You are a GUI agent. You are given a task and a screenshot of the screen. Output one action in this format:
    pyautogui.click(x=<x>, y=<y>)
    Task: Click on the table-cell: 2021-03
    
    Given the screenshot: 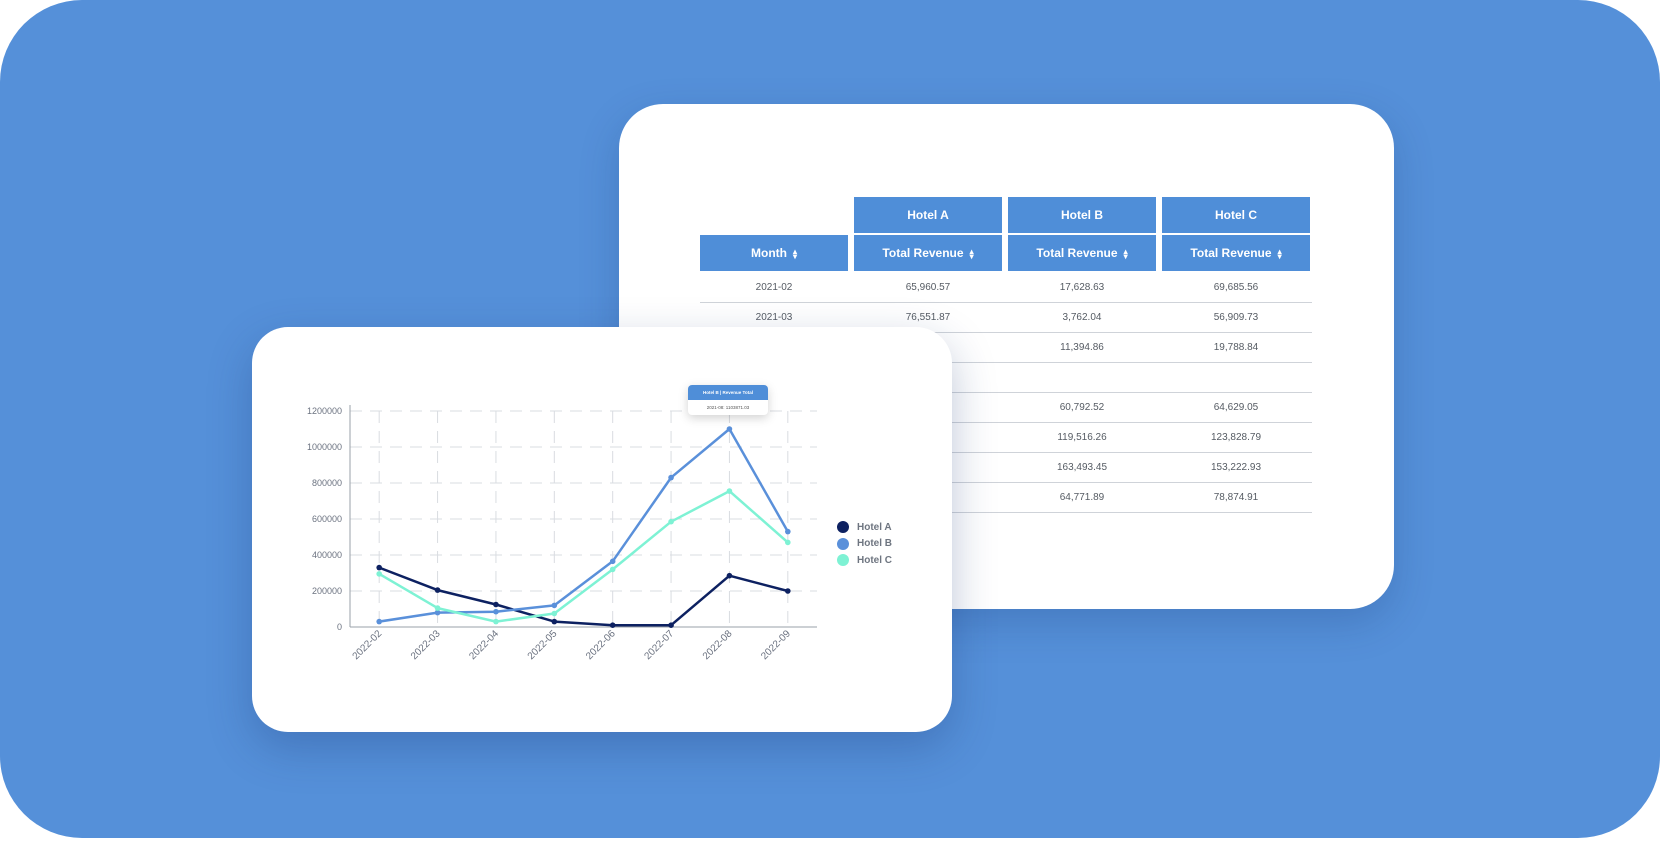 What is the action you would take?
    pyautogui.click(x=774, y=317)
    